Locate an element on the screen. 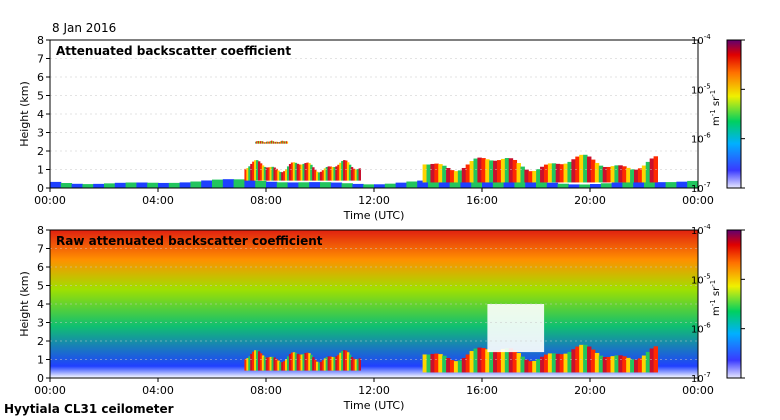  x-tick-label: 04:00 is located at coordinates (158, 390).